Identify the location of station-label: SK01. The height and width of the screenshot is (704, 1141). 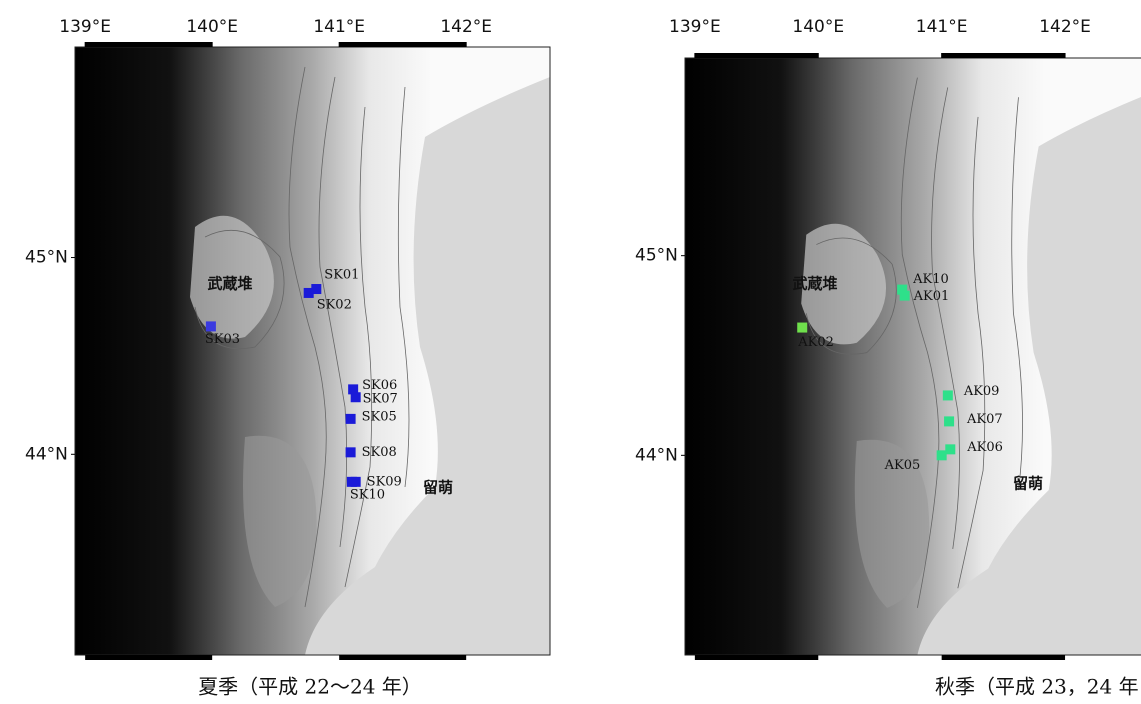
(341, 275).